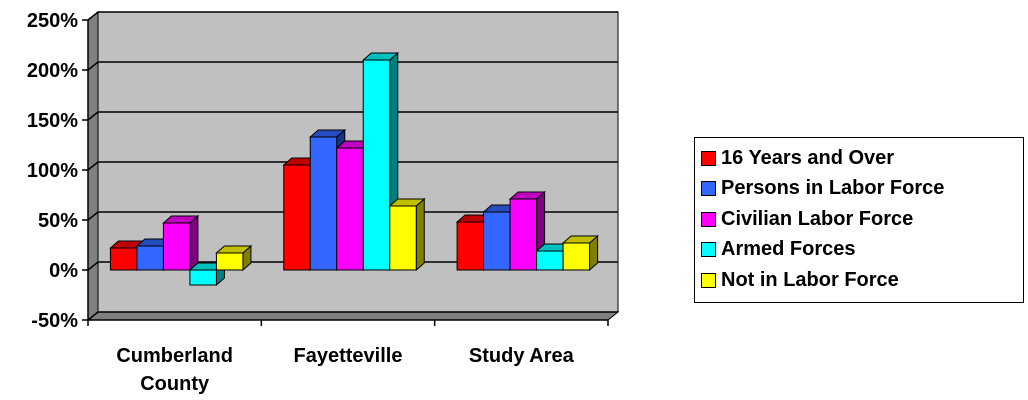 The width and height of the screenshot is (1028, 400). I want to click on legend-item: Persons in Labor Force, so click(822, 189).